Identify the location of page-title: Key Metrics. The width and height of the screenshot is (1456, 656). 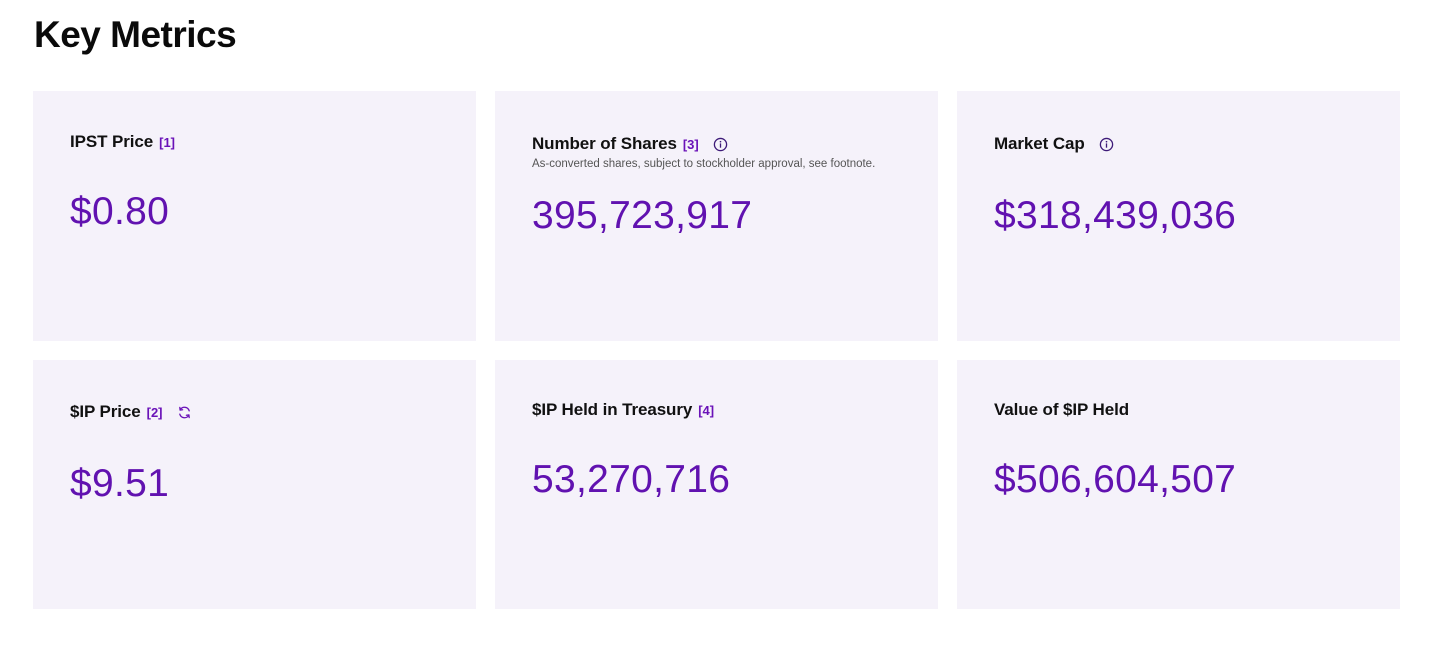
(135, 34).